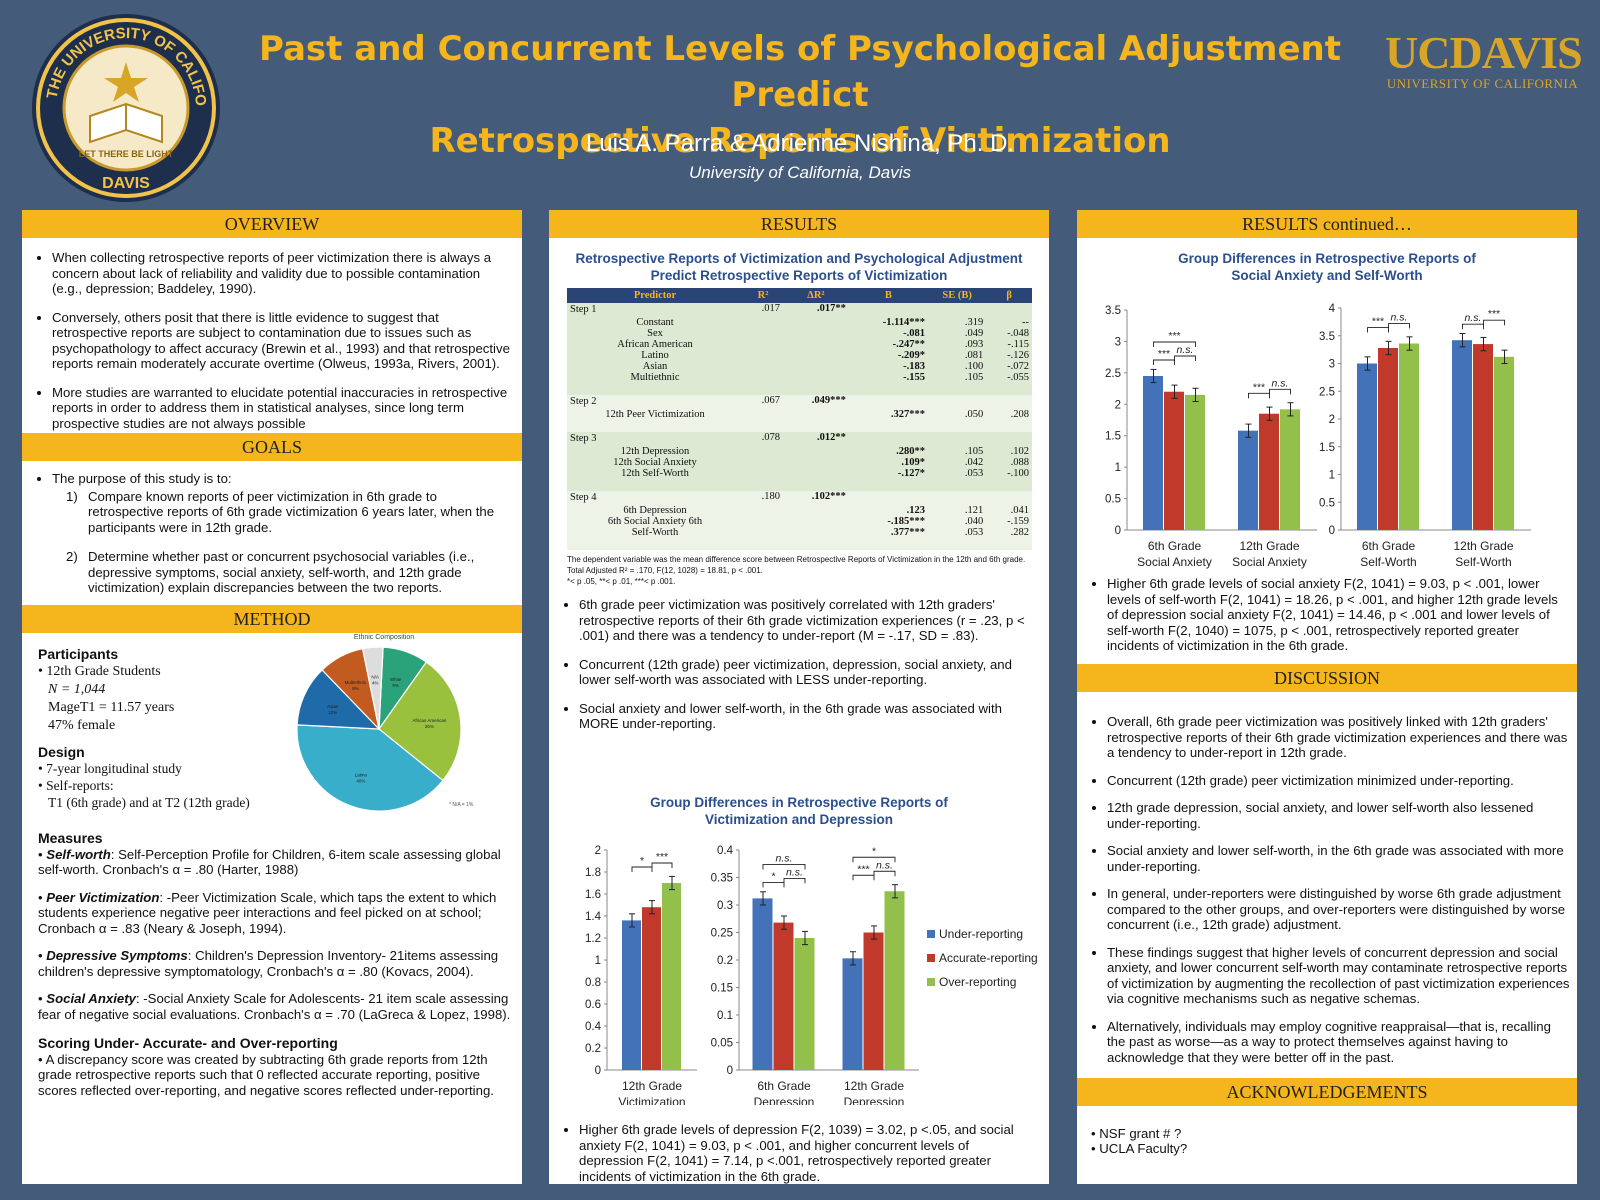 This screenshot has height=1200, width=1600. What do you see at coordinates (974, 510) in the screenshot?
I see `table-cell: .121` at bounding box center [974, 510].